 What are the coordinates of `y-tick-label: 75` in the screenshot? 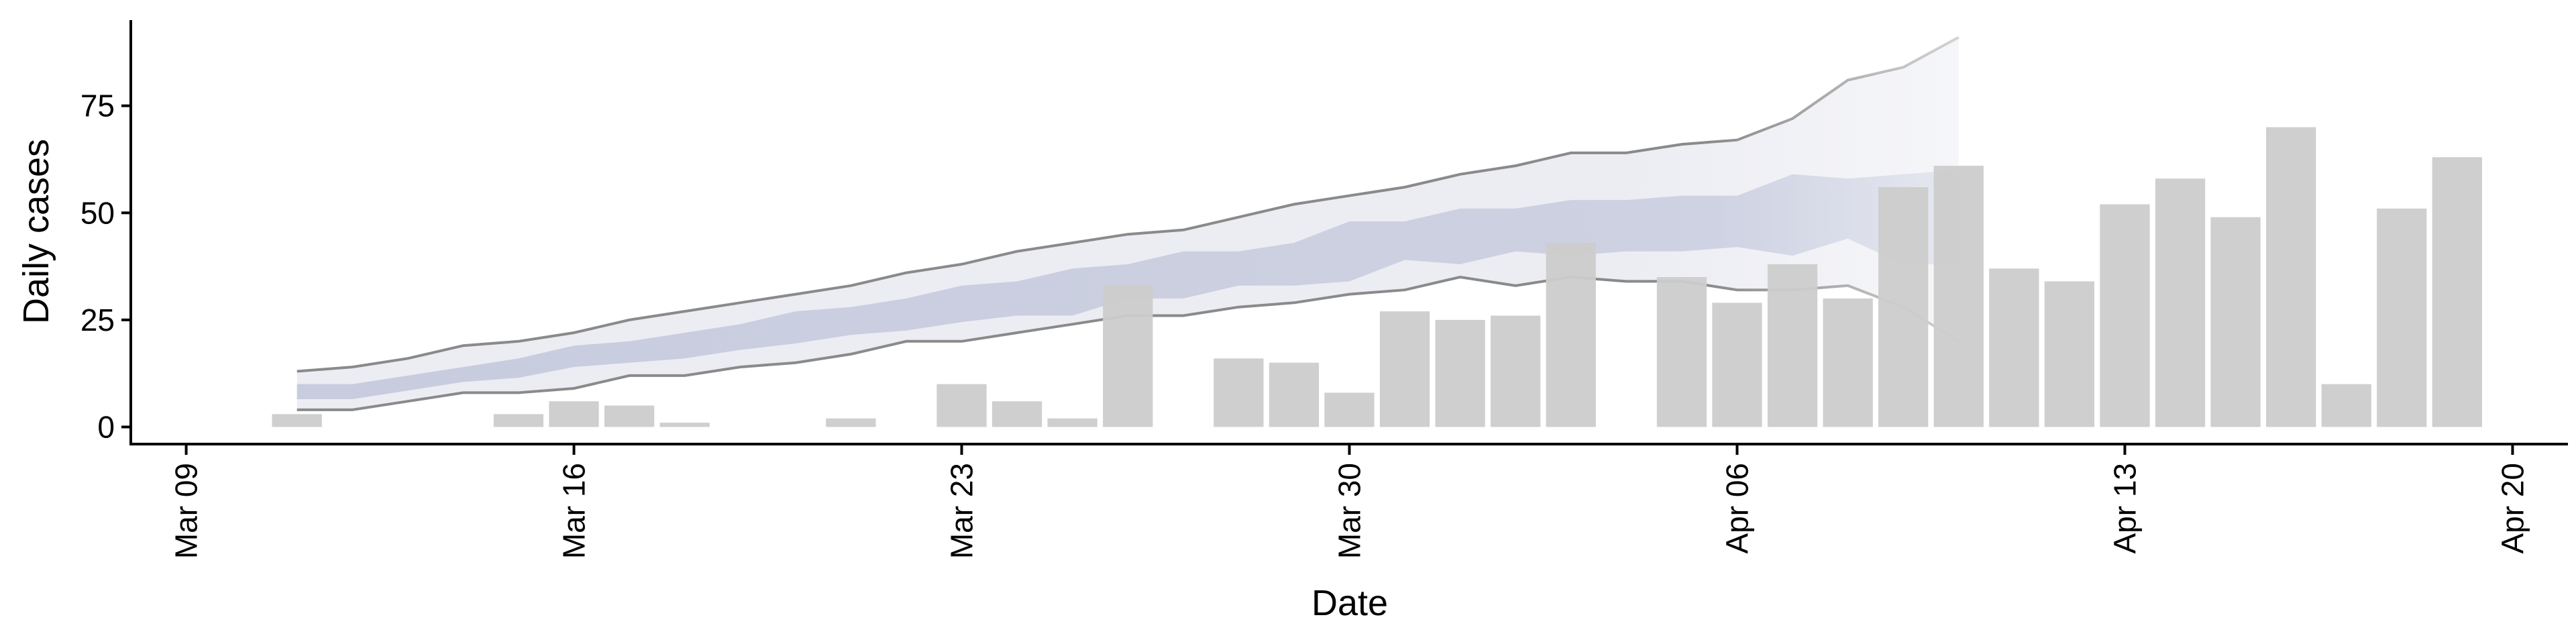 It's located at (97, 106).